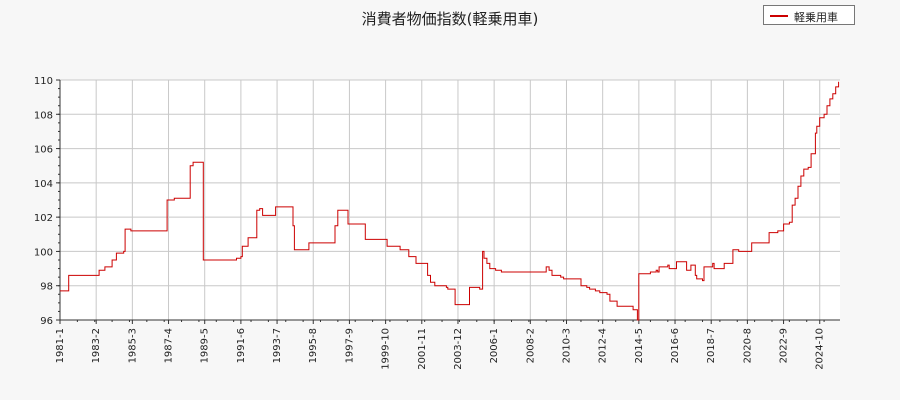  I want to click on chart-title: 消費者物価指数(軽乗用車), so click(450, 19).